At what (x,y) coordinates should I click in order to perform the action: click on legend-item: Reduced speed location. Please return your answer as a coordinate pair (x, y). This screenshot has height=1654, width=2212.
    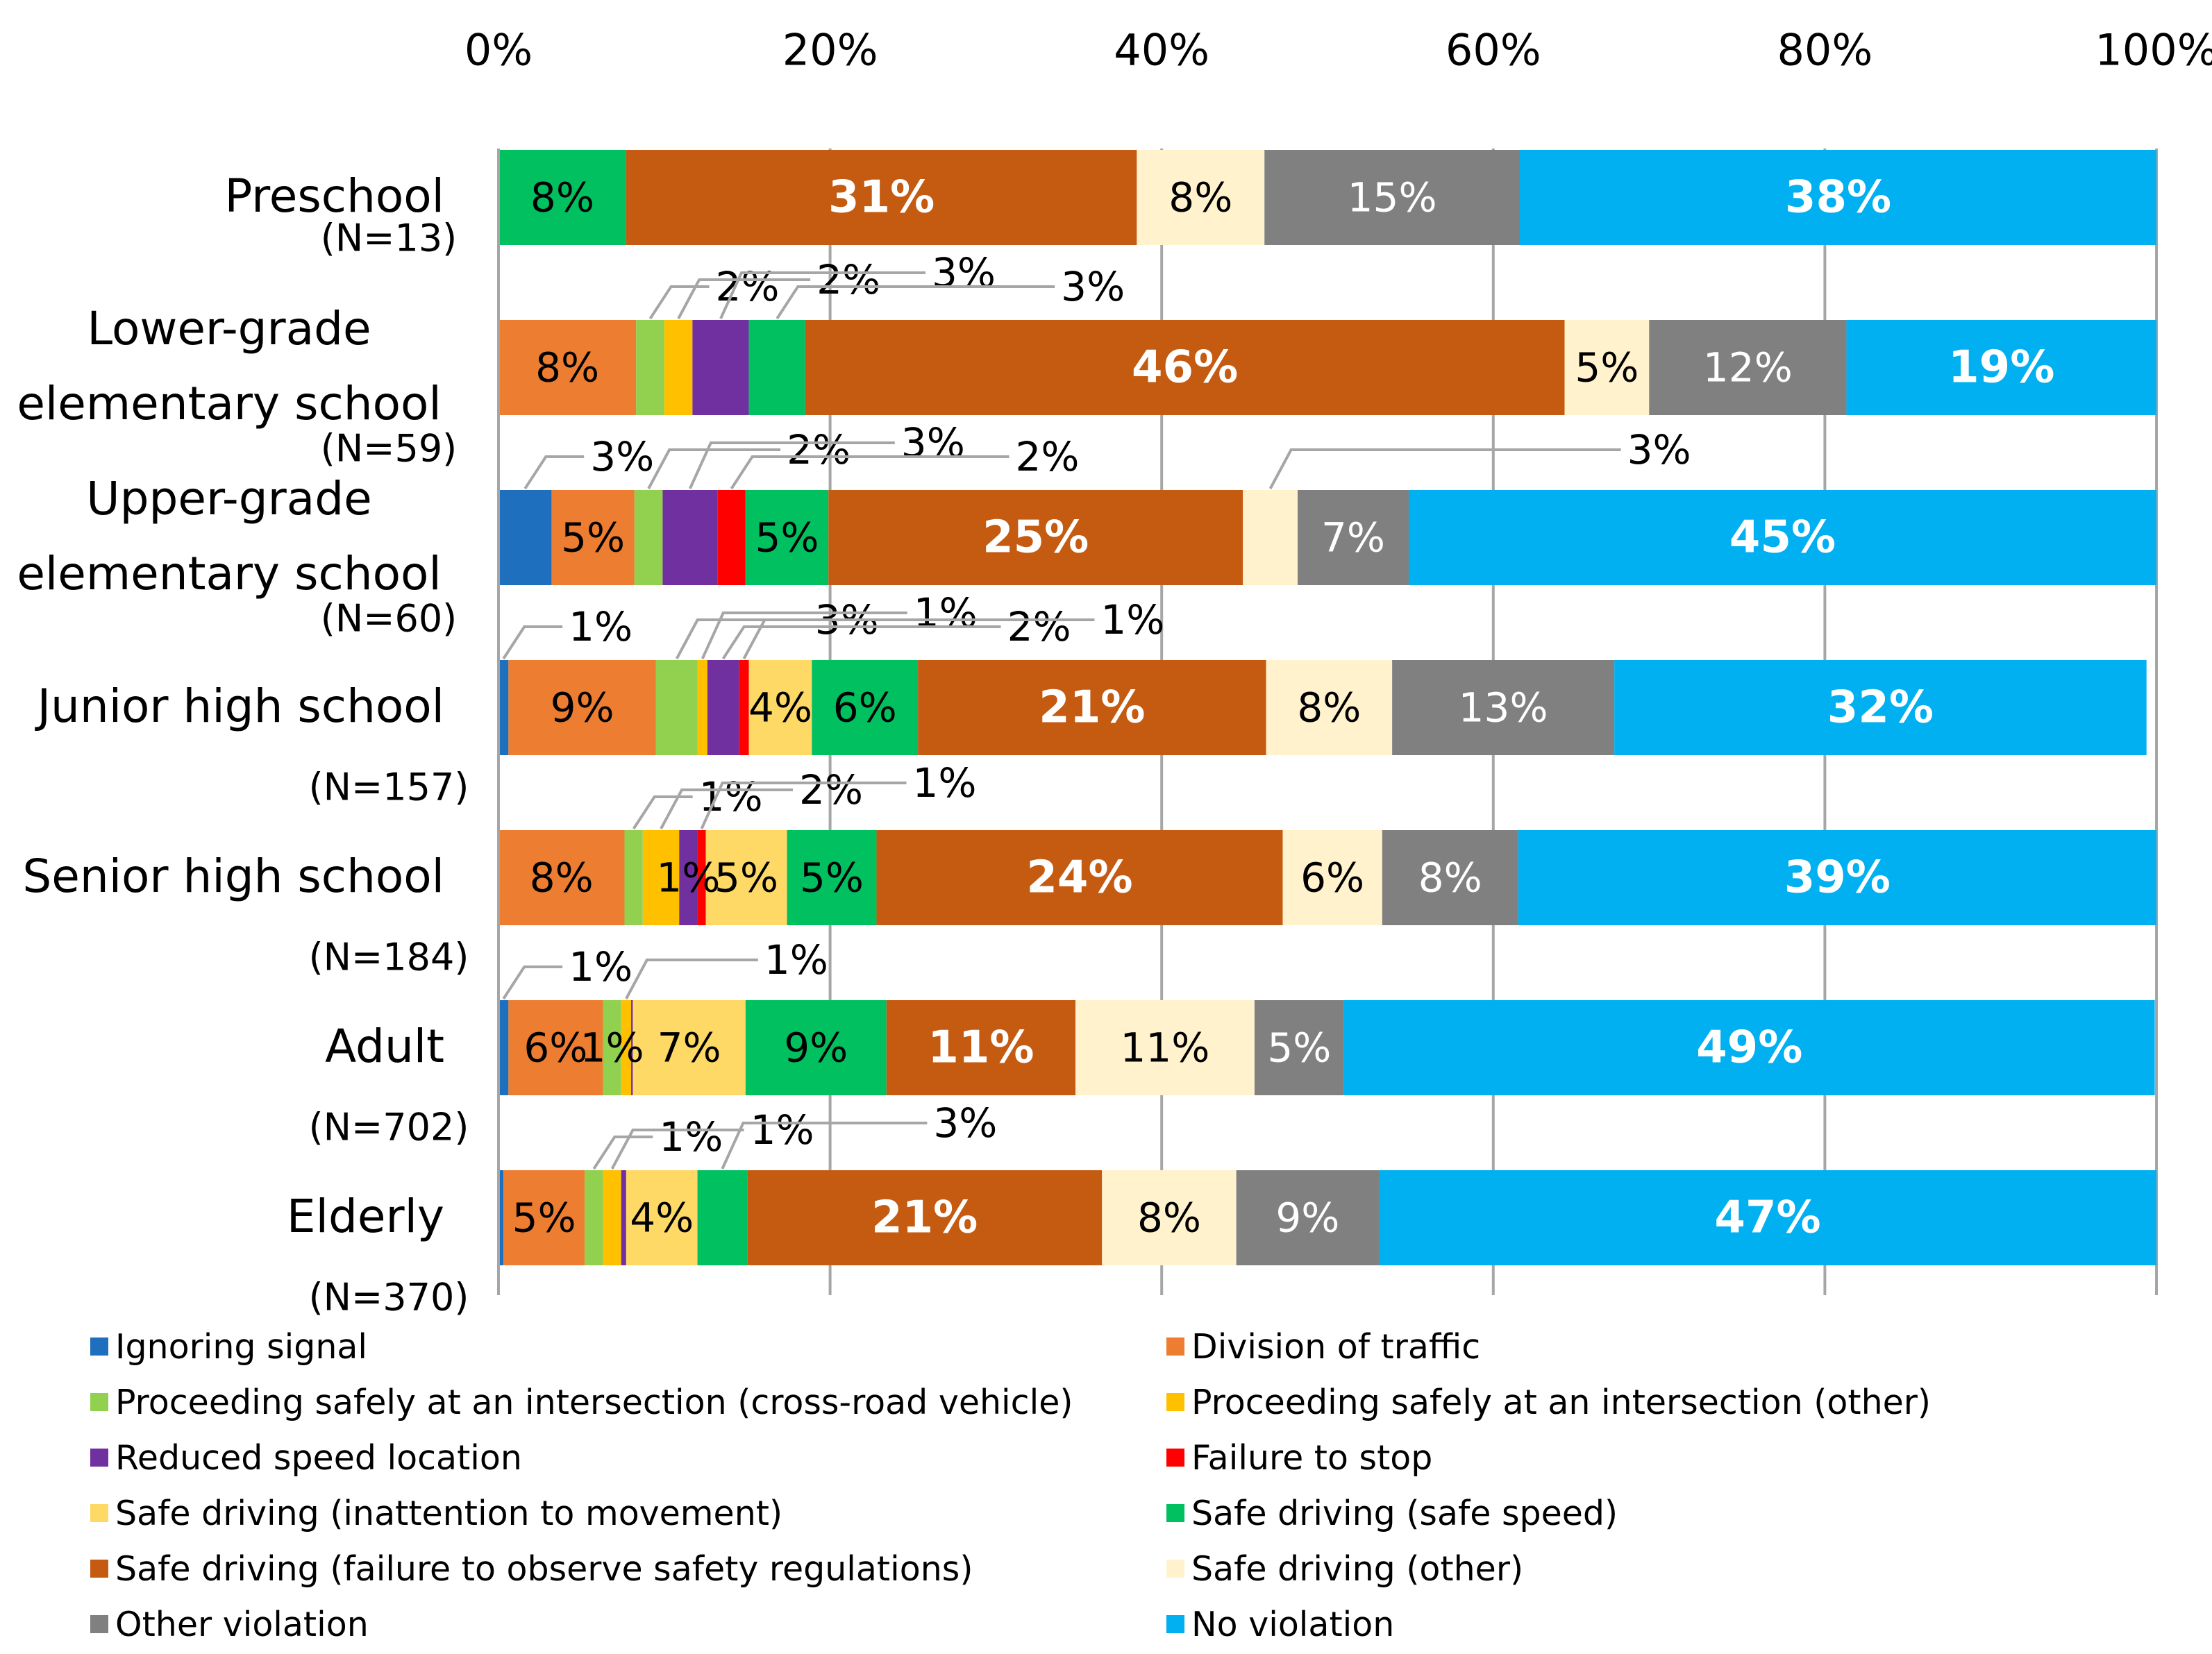
    Looking at the image, I should click on (306, 1458).